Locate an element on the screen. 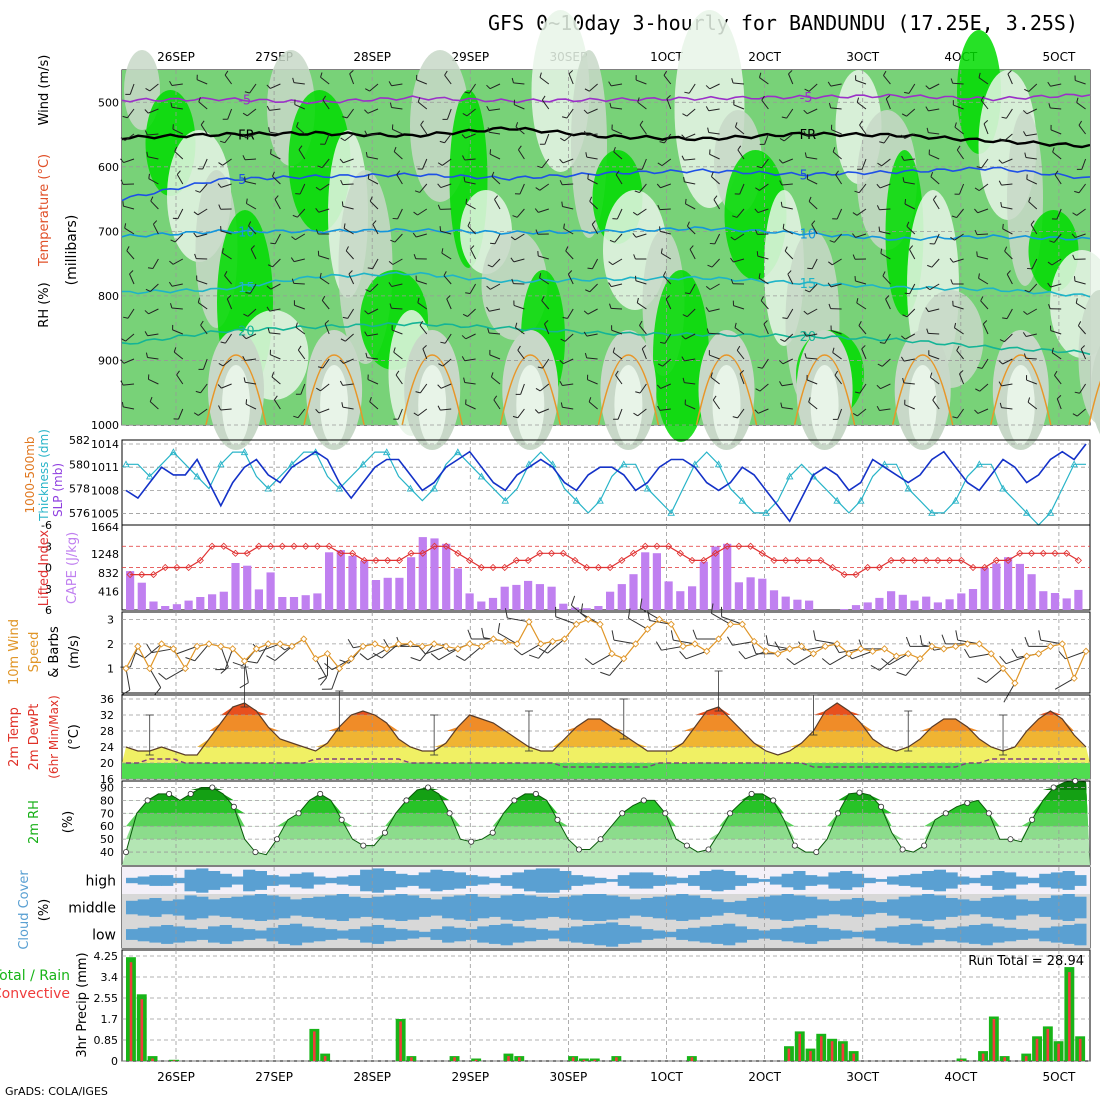 The image size is (1100, 1100). top-date-label: 3OCT is located at coordinates (862, 57).